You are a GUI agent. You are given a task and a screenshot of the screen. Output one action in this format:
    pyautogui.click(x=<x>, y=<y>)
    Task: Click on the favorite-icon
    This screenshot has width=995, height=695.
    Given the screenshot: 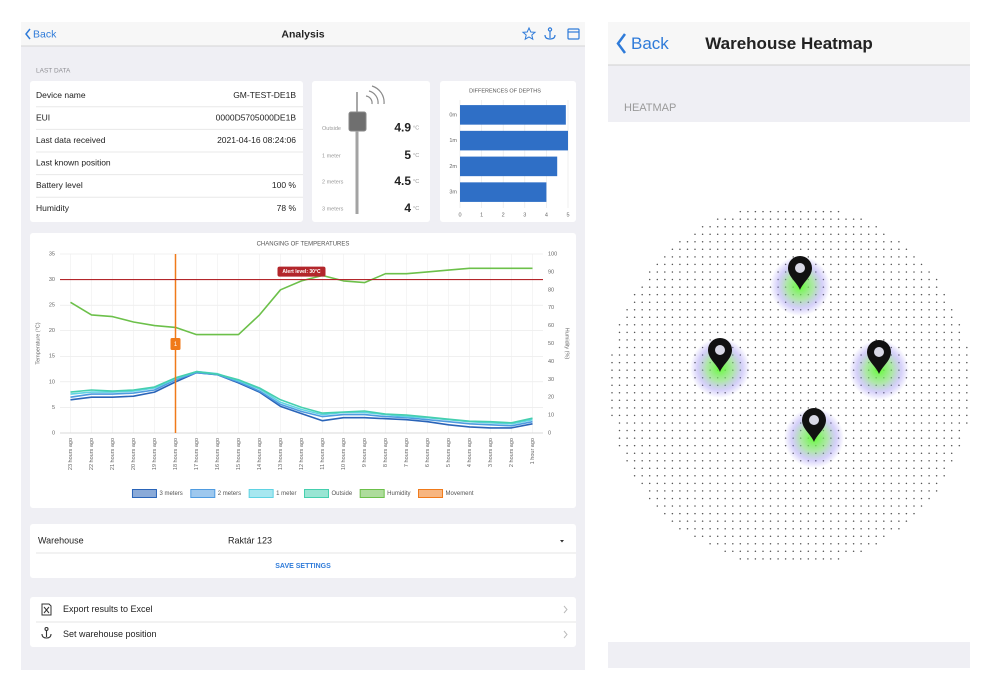 What is the action you would take?
    pyautogui.click(x=529, y=33)
    